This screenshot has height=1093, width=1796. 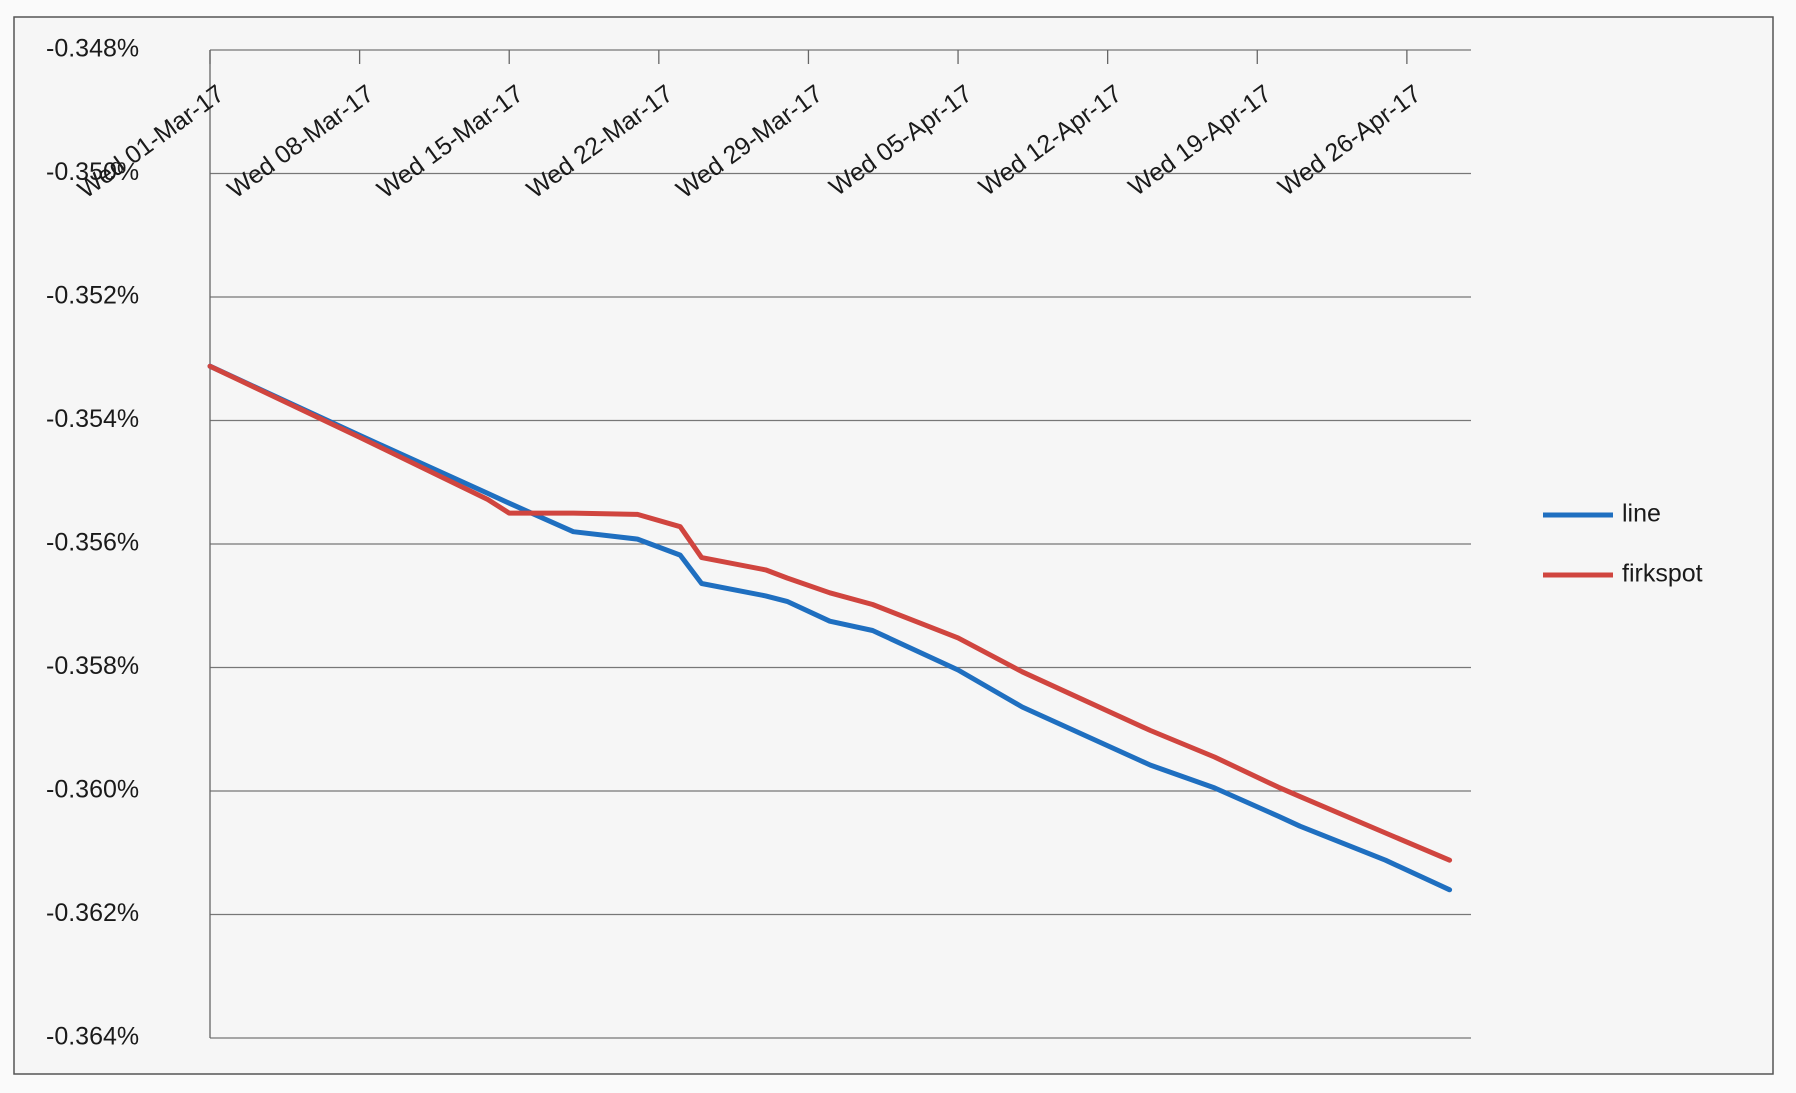 I want to click on legend-label: line, so click(x=1641, y=514).